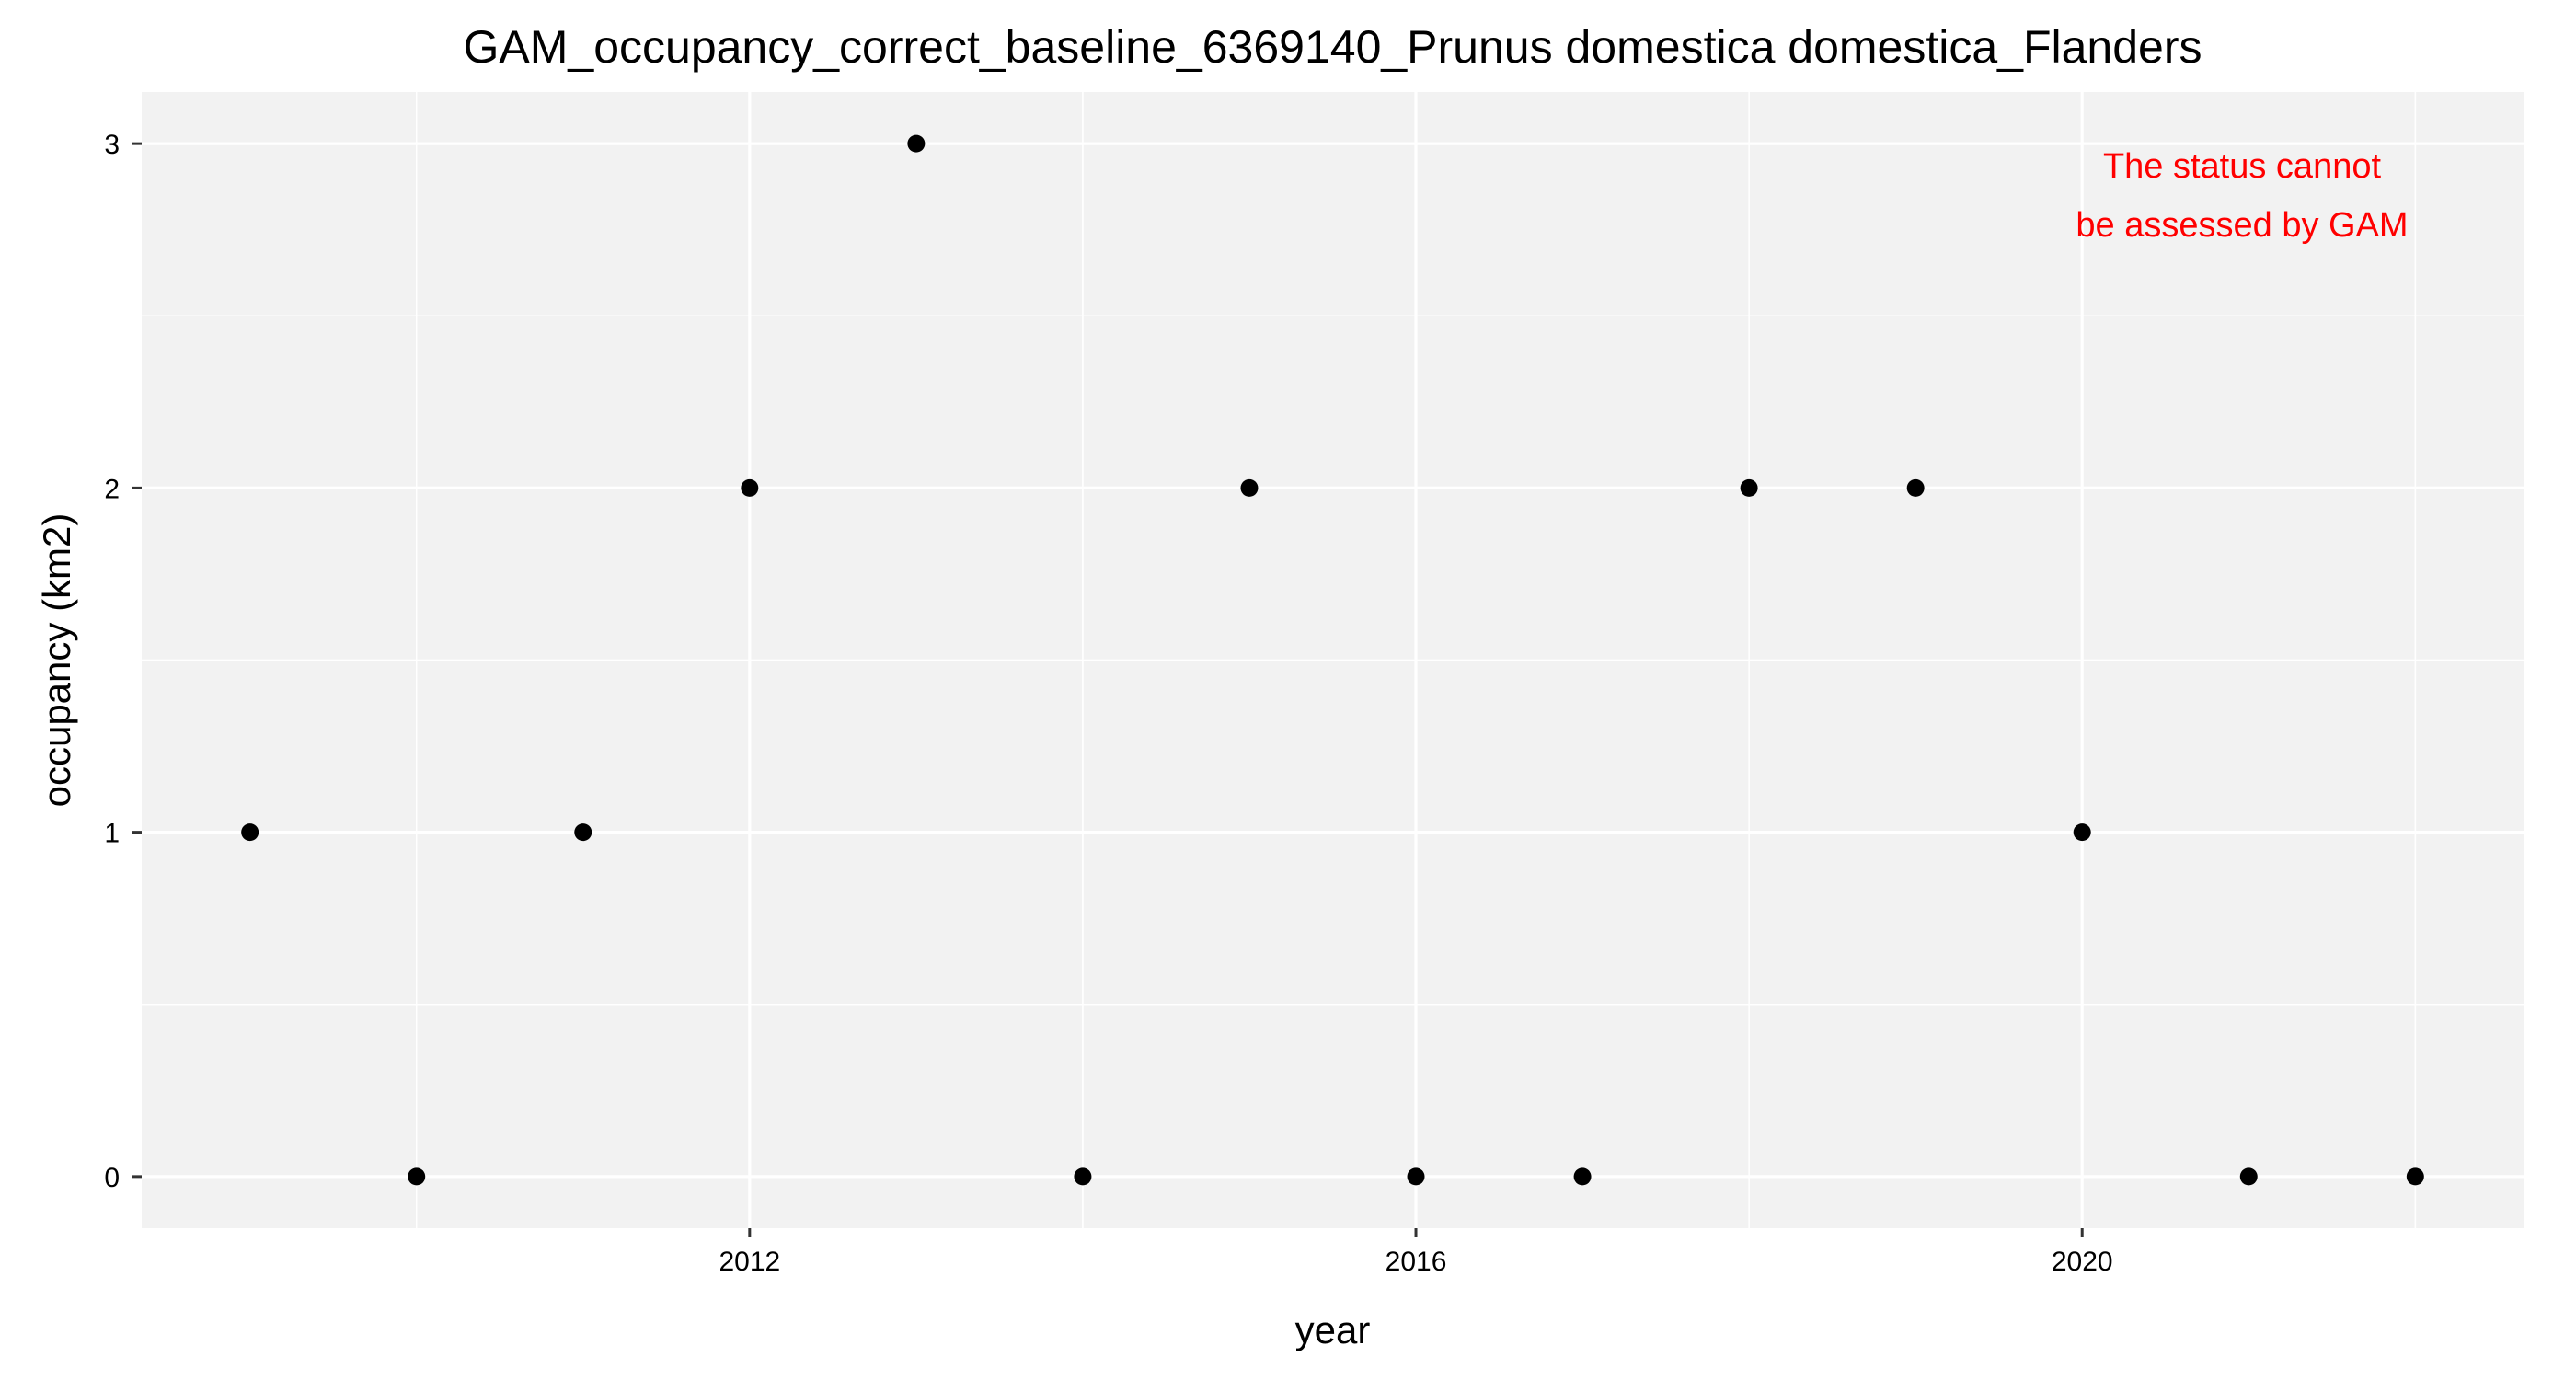  Describe the element at coordinates (1416, 1262) in the screenshot. I see `x-tick-label: 2016` at that location.